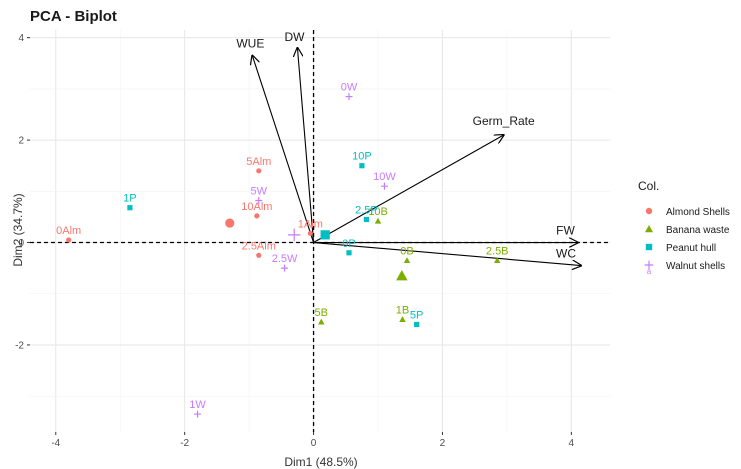  I want to click on variable-arrow-wc, so click(447, 253).